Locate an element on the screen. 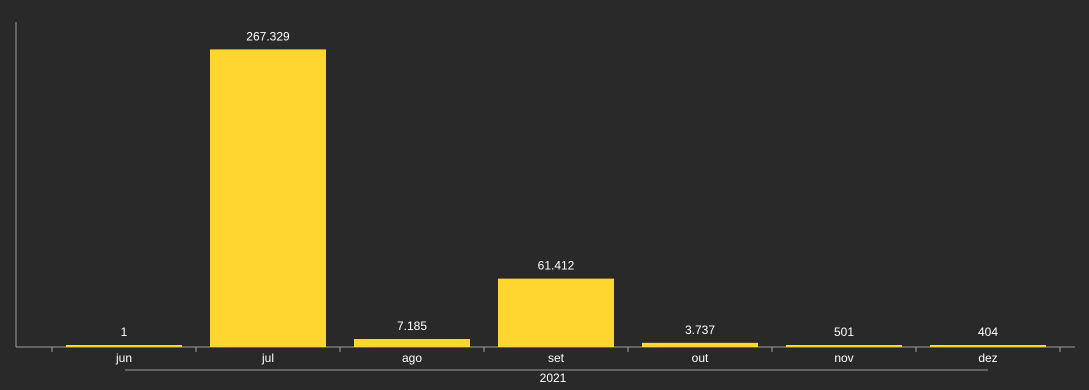  bar-set is located at coordinates (556, 312).